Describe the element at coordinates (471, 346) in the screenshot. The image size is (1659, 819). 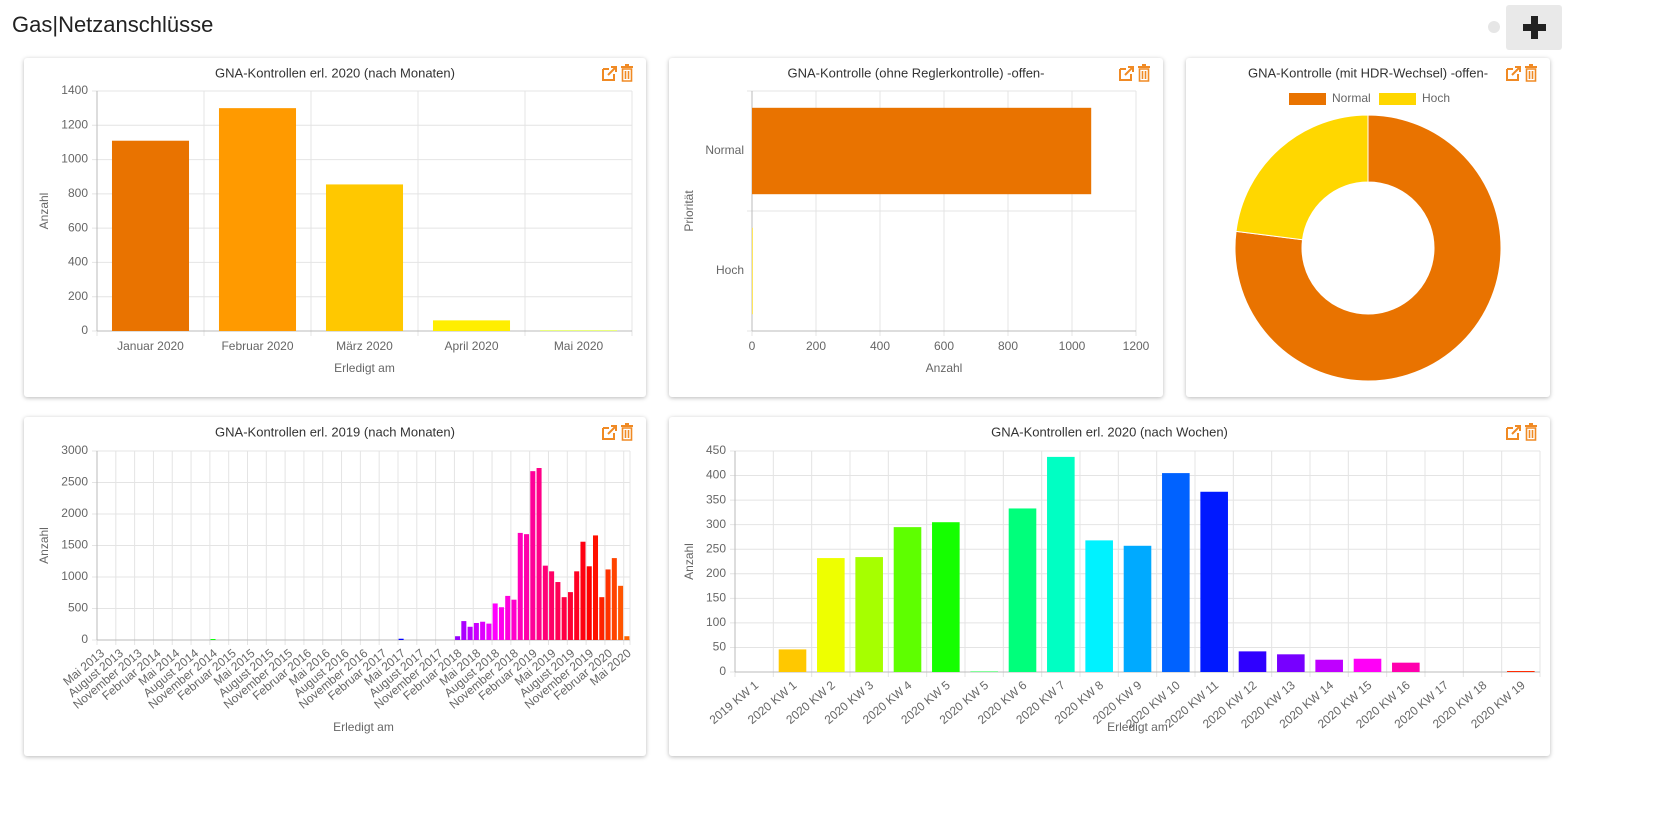
I see `x-tick-label: April 2020` at that location.